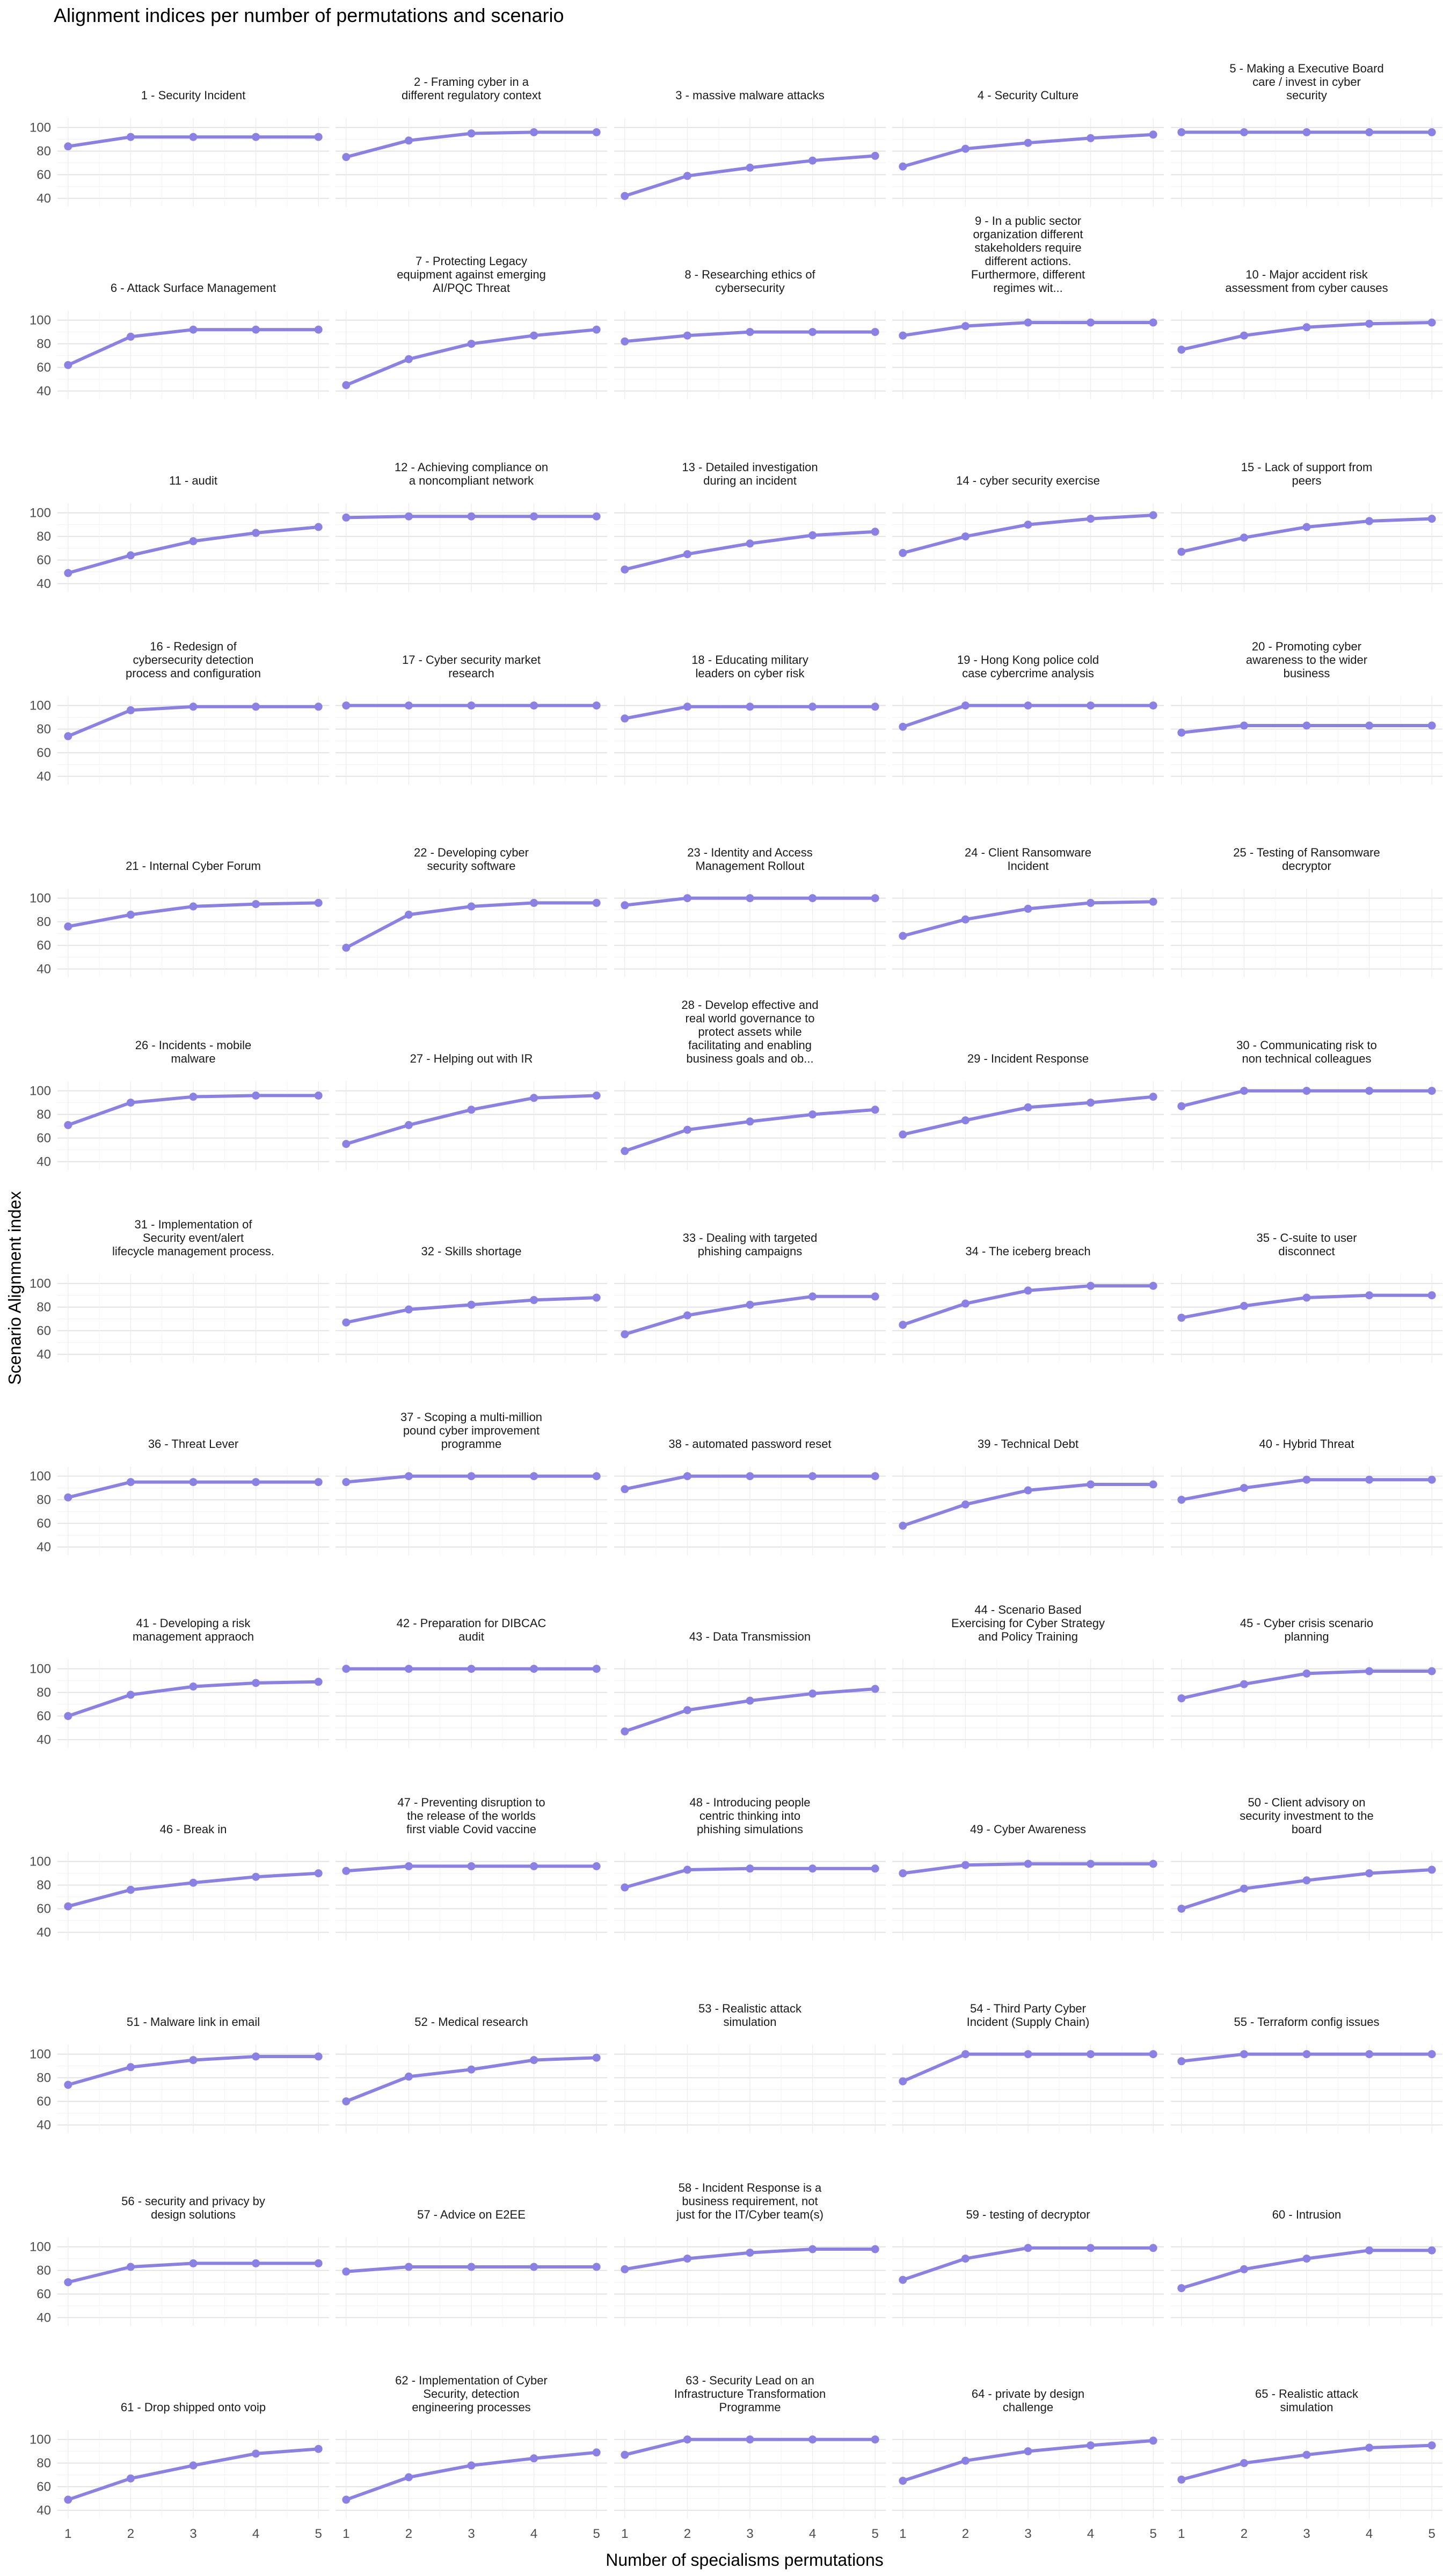 This screenshot has width=1443, height=2576. I want to click on facet-panel: 3 - massive malware attacks, so click(750, 148).